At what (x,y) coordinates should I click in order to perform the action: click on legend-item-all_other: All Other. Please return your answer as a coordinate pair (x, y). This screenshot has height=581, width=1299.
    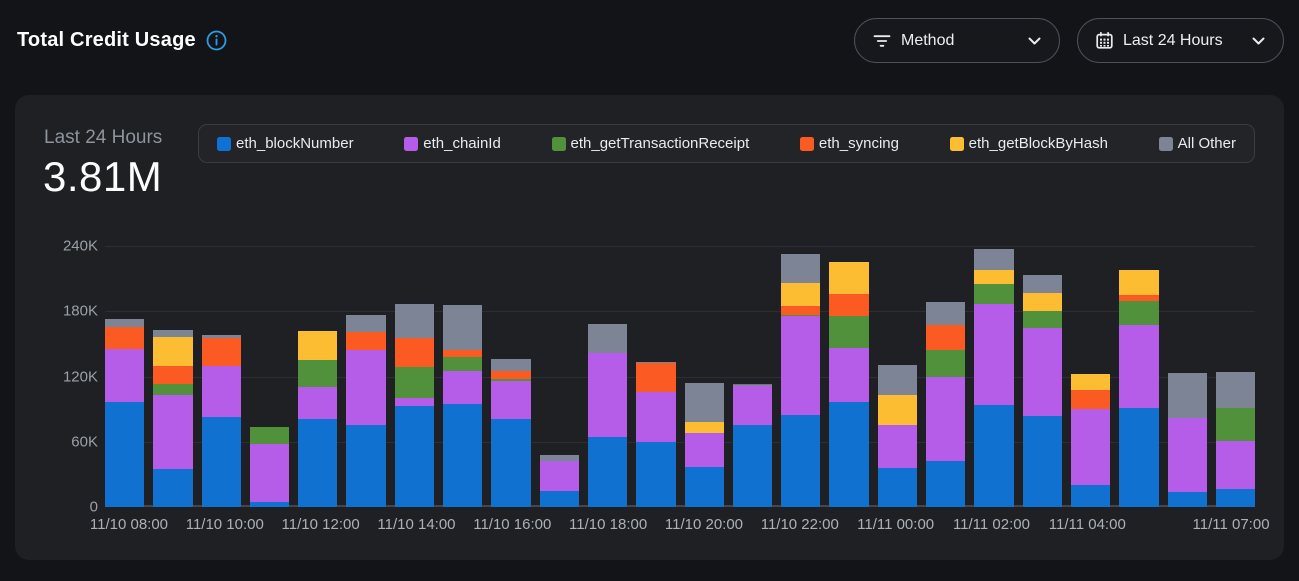
    Looking at the image, I should click on (1197, 143).